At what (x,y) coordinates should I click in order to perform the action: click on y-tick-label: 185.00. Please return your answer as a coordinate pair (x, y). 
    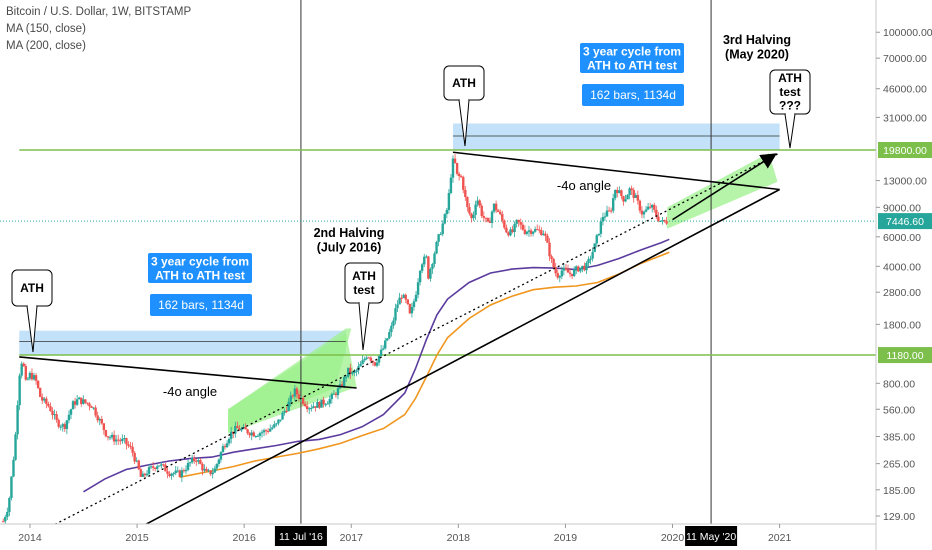
    Looking at the image, I should click on (899, 491).